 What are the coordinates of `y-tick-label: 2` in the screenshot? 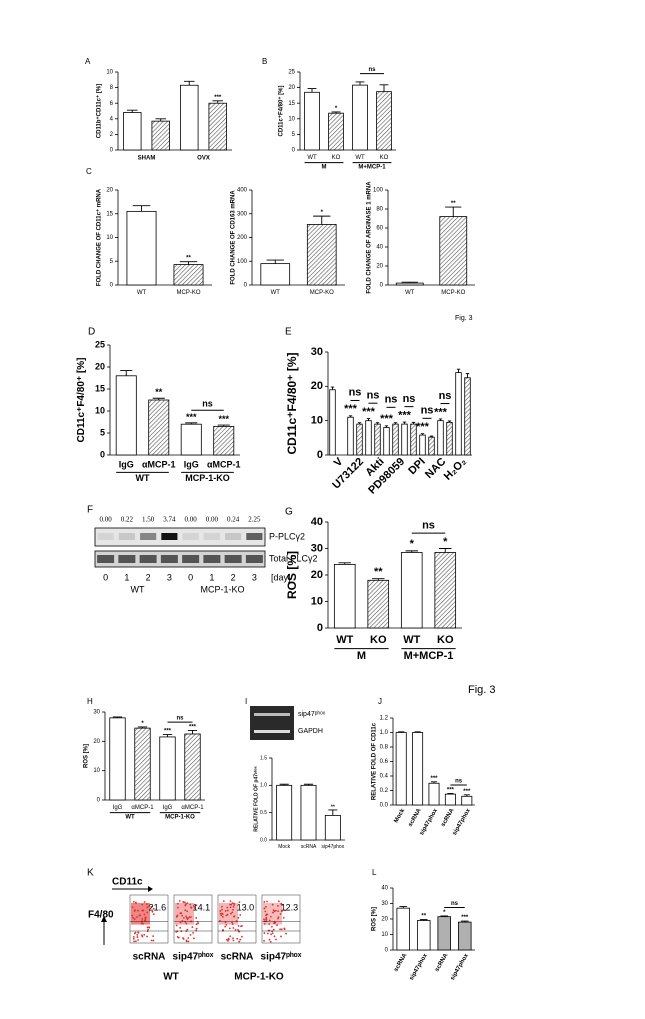 It's located at (112, 135).